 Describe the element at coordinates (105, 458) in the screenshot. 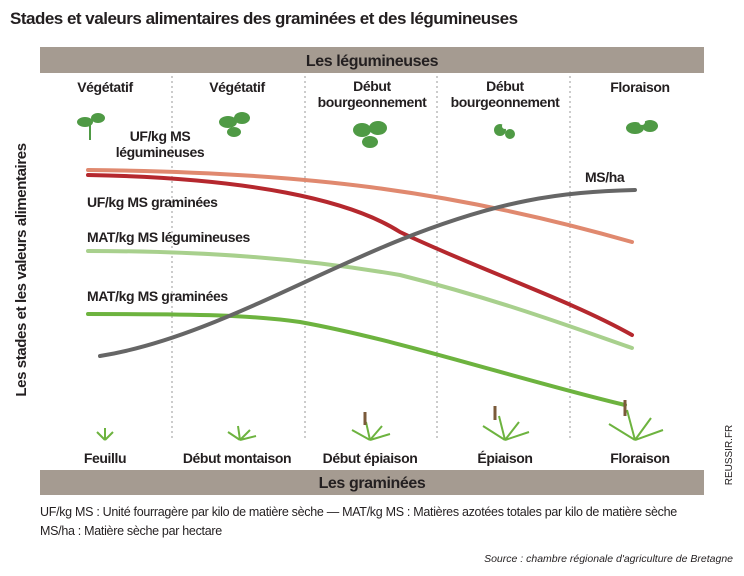

I see `bottom-stage: Feuillu` at that location.